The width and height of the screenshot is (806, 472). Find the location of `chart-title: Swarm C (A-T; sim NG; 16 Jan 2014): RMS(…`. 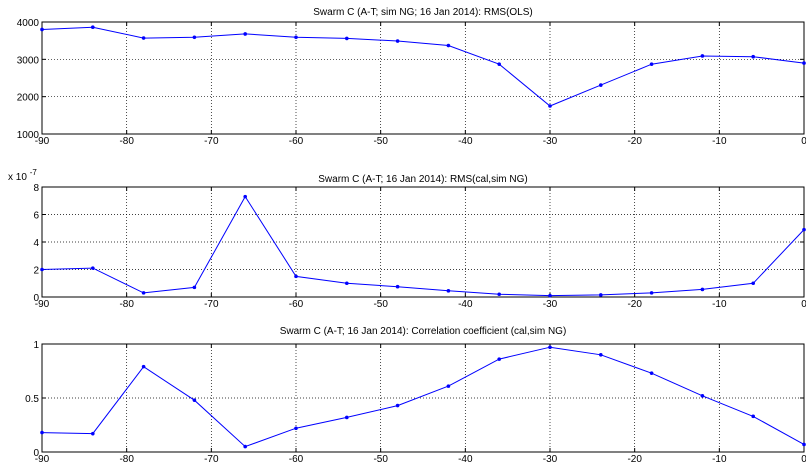

chart-title: Swarm C (A-T; sim NG; 16 Jan 2014): RMS(… is located at coordinates (423, 12).